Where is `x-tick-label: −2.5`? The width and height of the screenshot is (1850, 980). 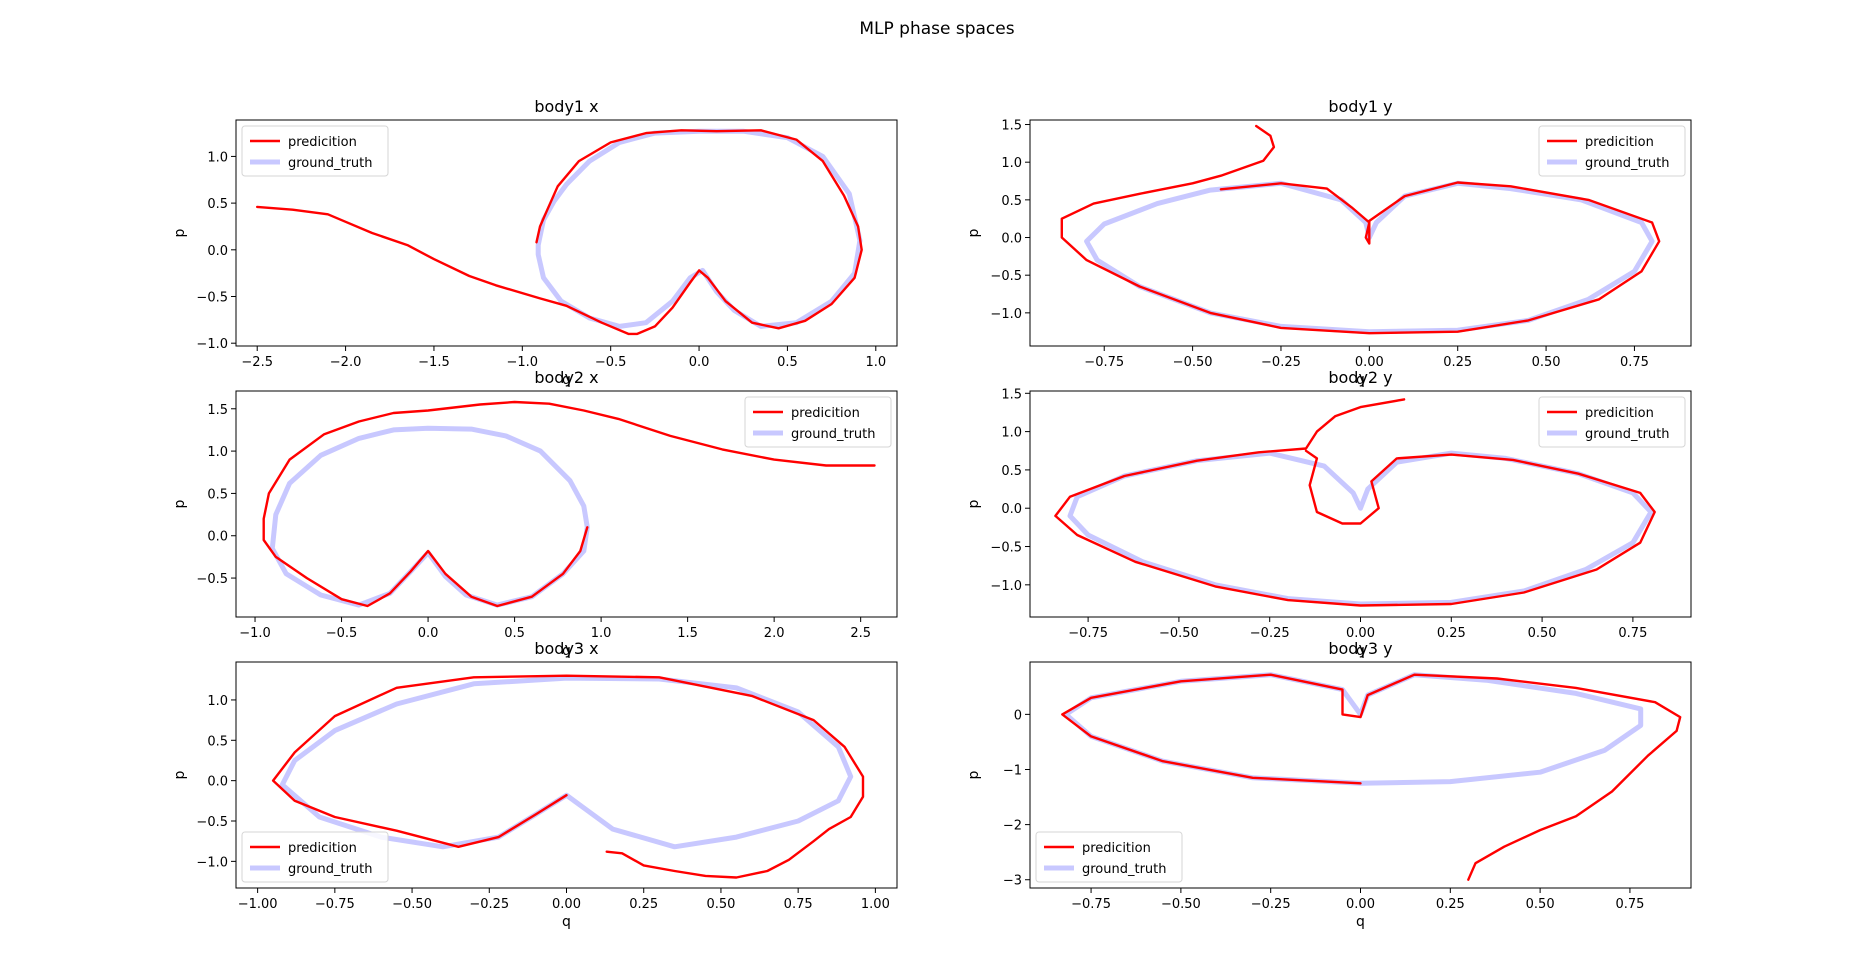 x-tick-label: −2.5 is located at coordinates (257, 362).